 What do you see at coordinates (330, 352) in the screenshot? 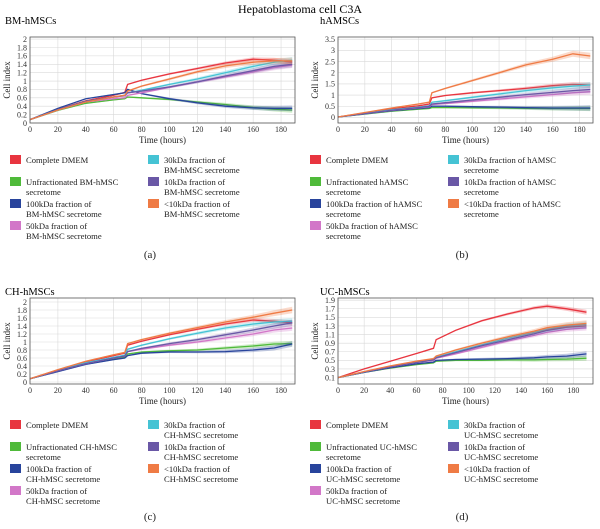
I see `y-tick-label: 0.7` at bounding box center [330, 352].